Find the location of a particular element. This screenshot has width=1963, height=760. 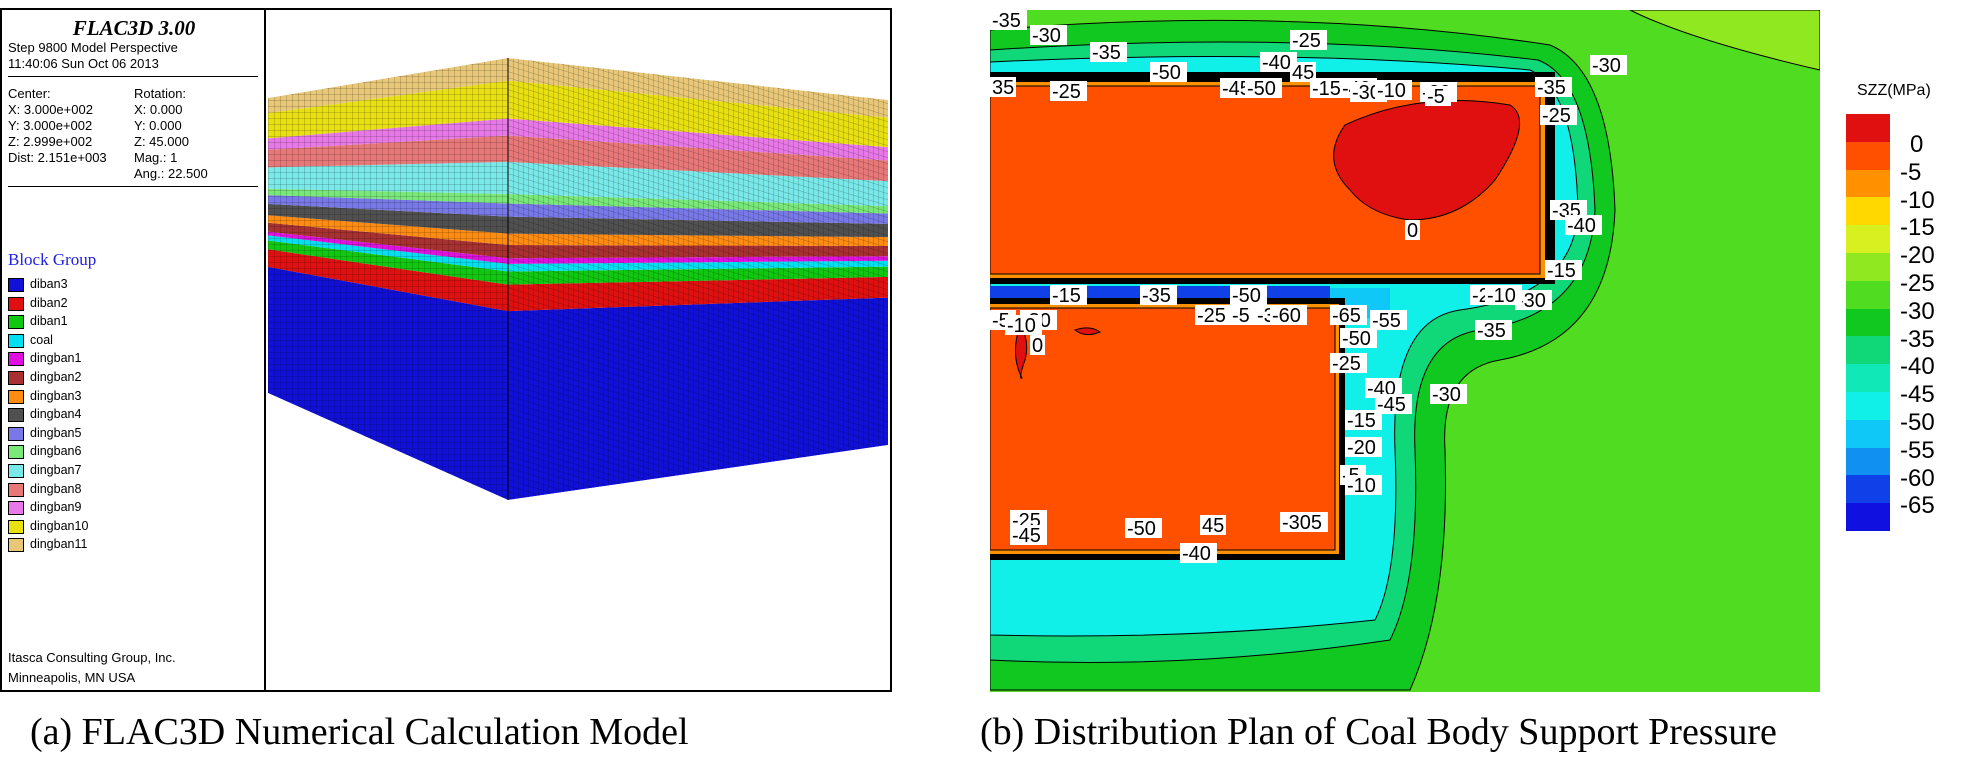

rotation-y: Y: 0.000 is located at coordinates (158, 125).